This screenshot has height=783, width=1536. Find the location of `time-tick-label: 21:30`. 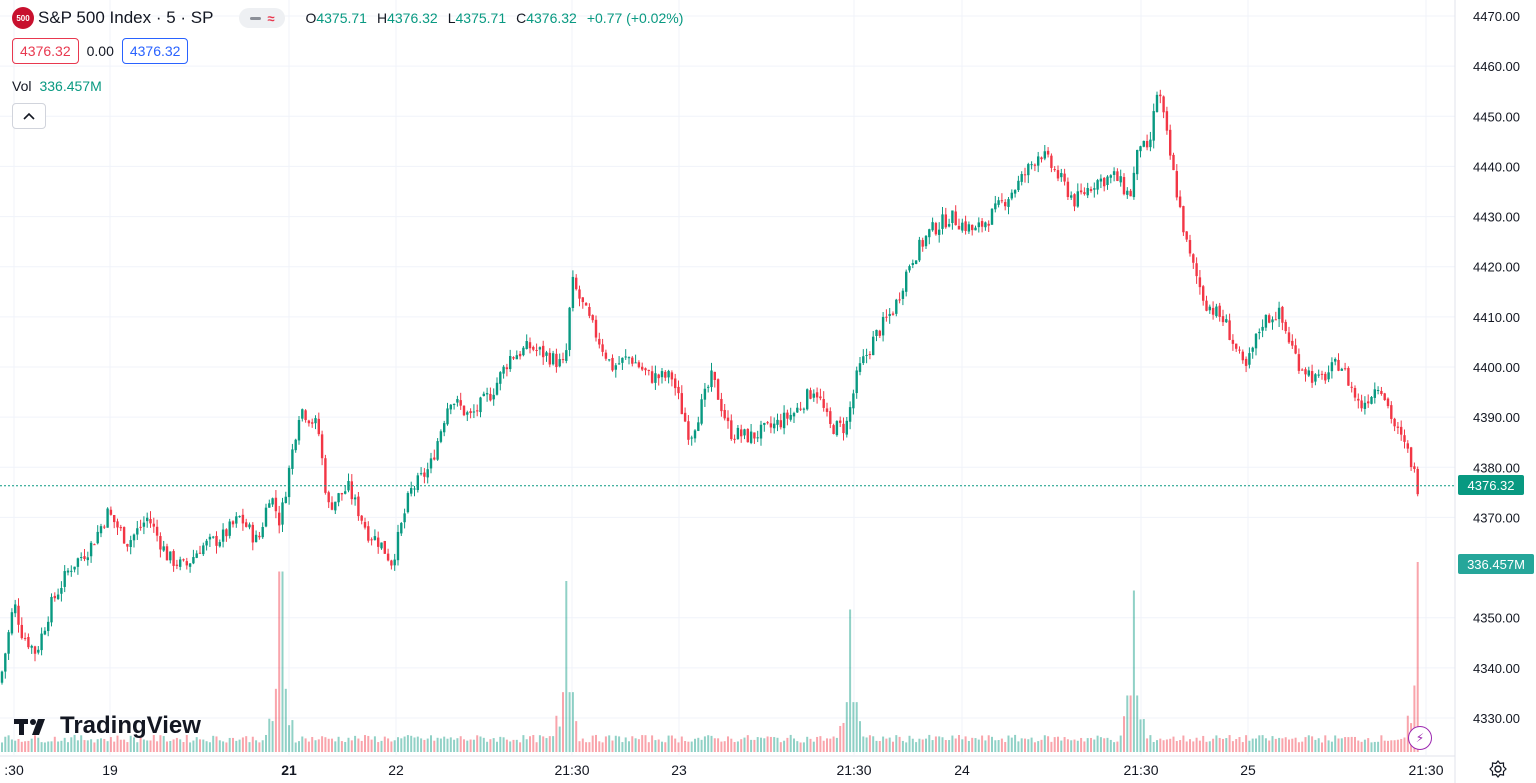

time-tick-label: 21:30 is located at coordinates (1425, 770).